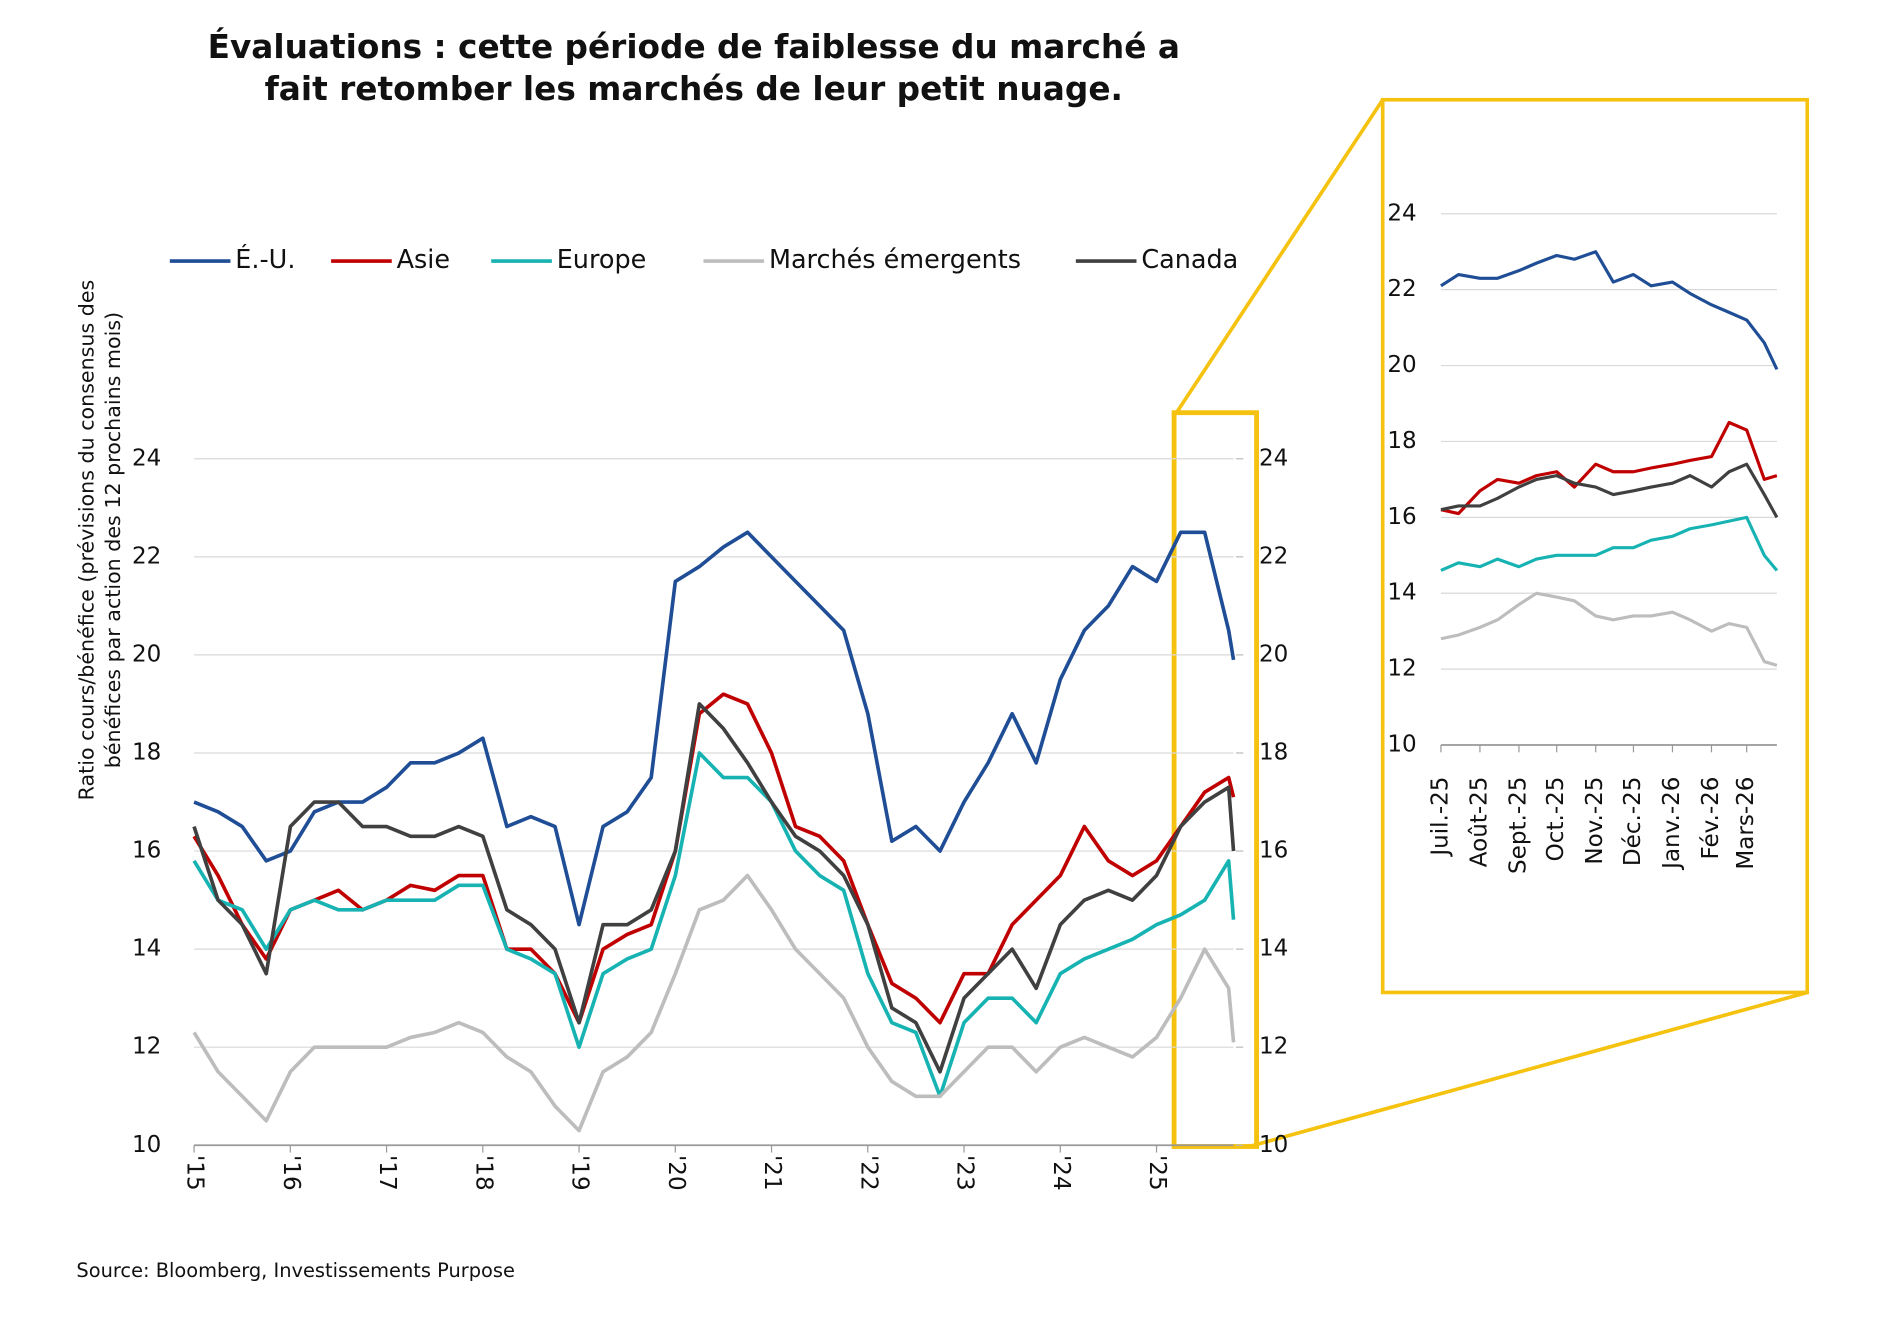 The height and width of the screenshot is (1336, 1880). I want to click on x-tick-label: '23, so click(965, 1173).